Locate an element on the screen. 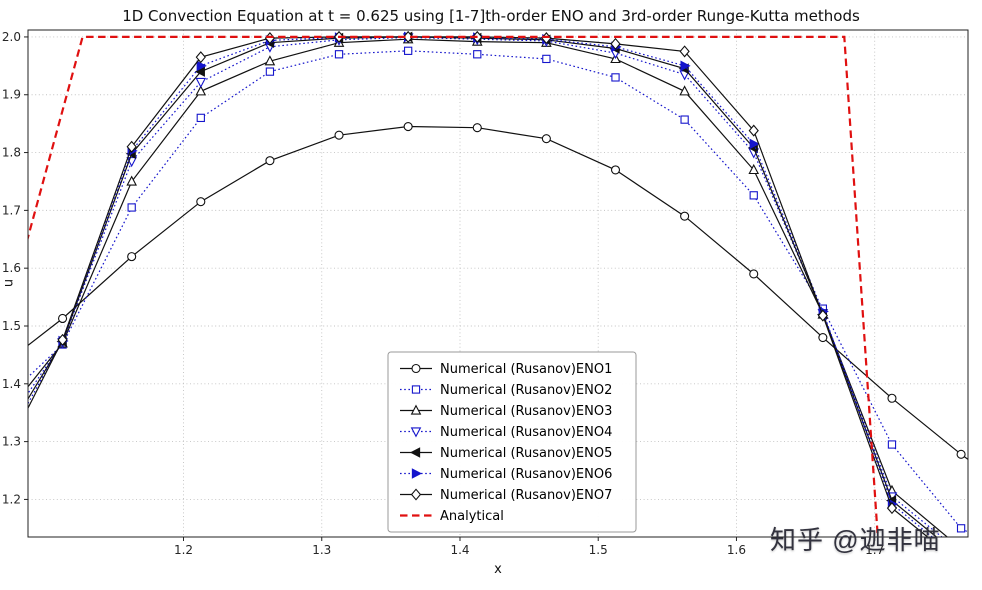 This screenshot has width=982, height=590. x-tick-label: 1.5 is located at coordinates (598, 550).